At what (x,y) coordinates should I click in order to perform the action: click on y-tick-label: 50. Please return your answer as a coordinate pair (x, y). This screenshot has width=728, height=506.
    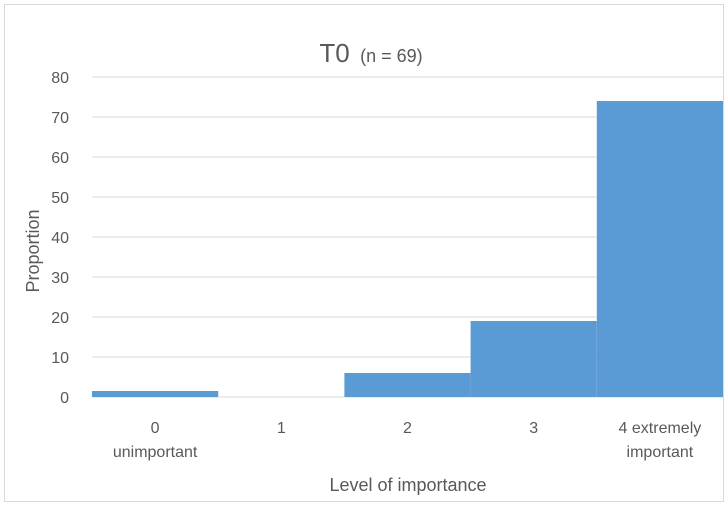
    Looking at the image, I should click on (60, 198).